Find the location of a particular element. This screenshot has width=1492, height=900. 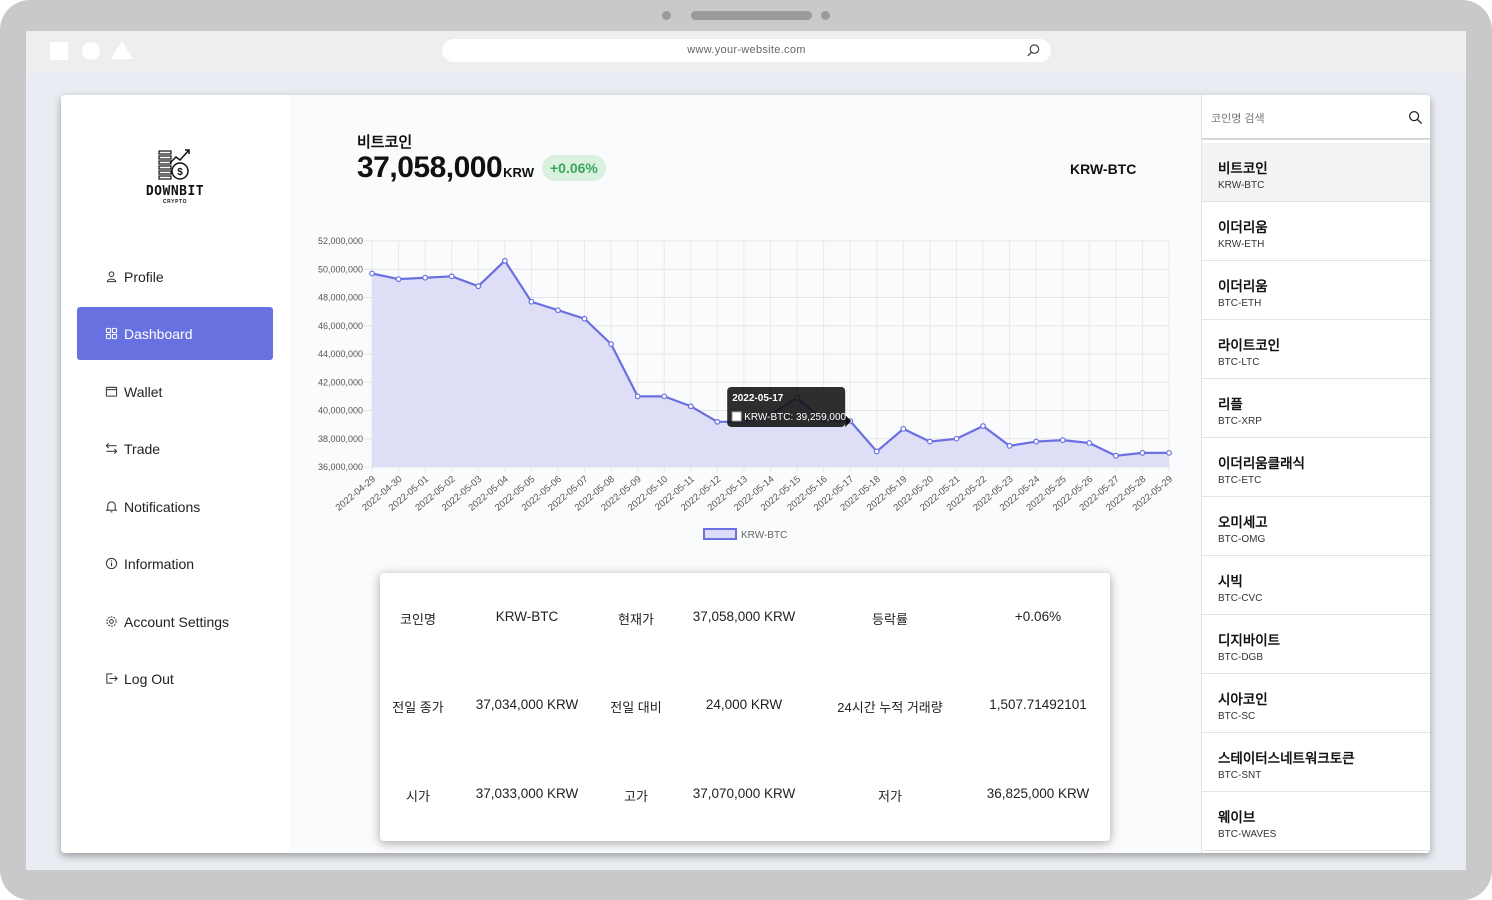

chart-legend: KRW-BTC is located at coordinates (745, 534).